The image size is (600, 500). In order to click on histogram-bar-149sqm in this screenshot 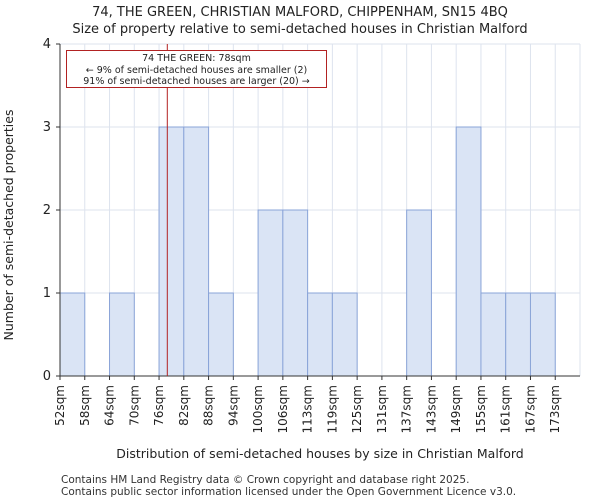, I will do `click(468, 251)`.